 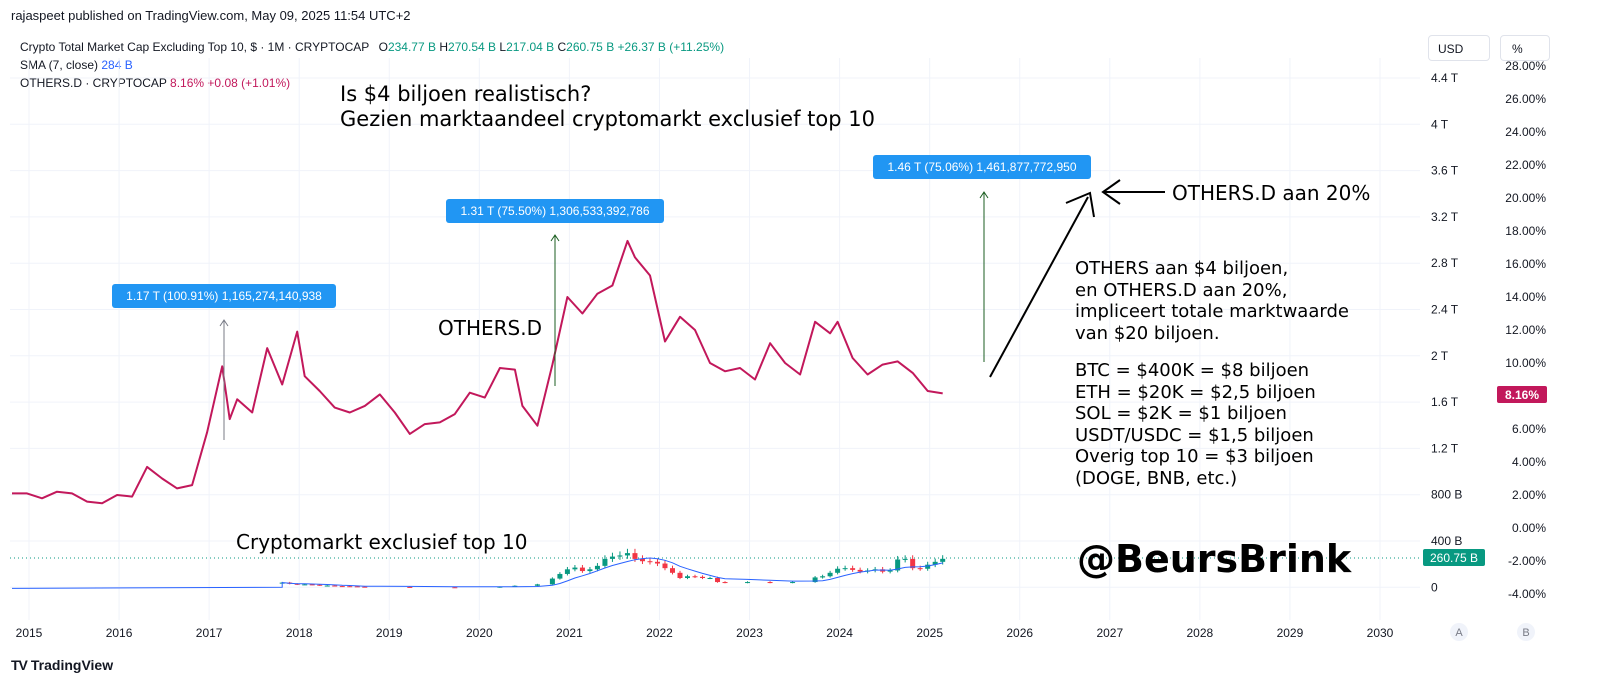 I want to click on annotation-others-d: OTHERS.D, so click(x=490, y=328).